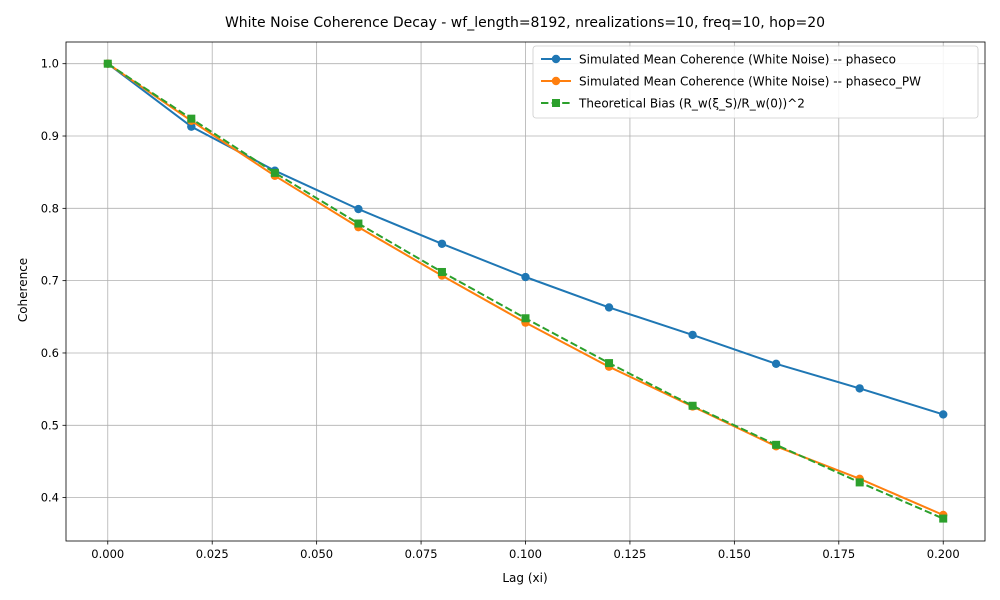 This screenshot has width=1000, height=600. Describe the element at coordinates (524, 578) in the screenshot. I see `x-axis-label: Lag (xi)` at that location.